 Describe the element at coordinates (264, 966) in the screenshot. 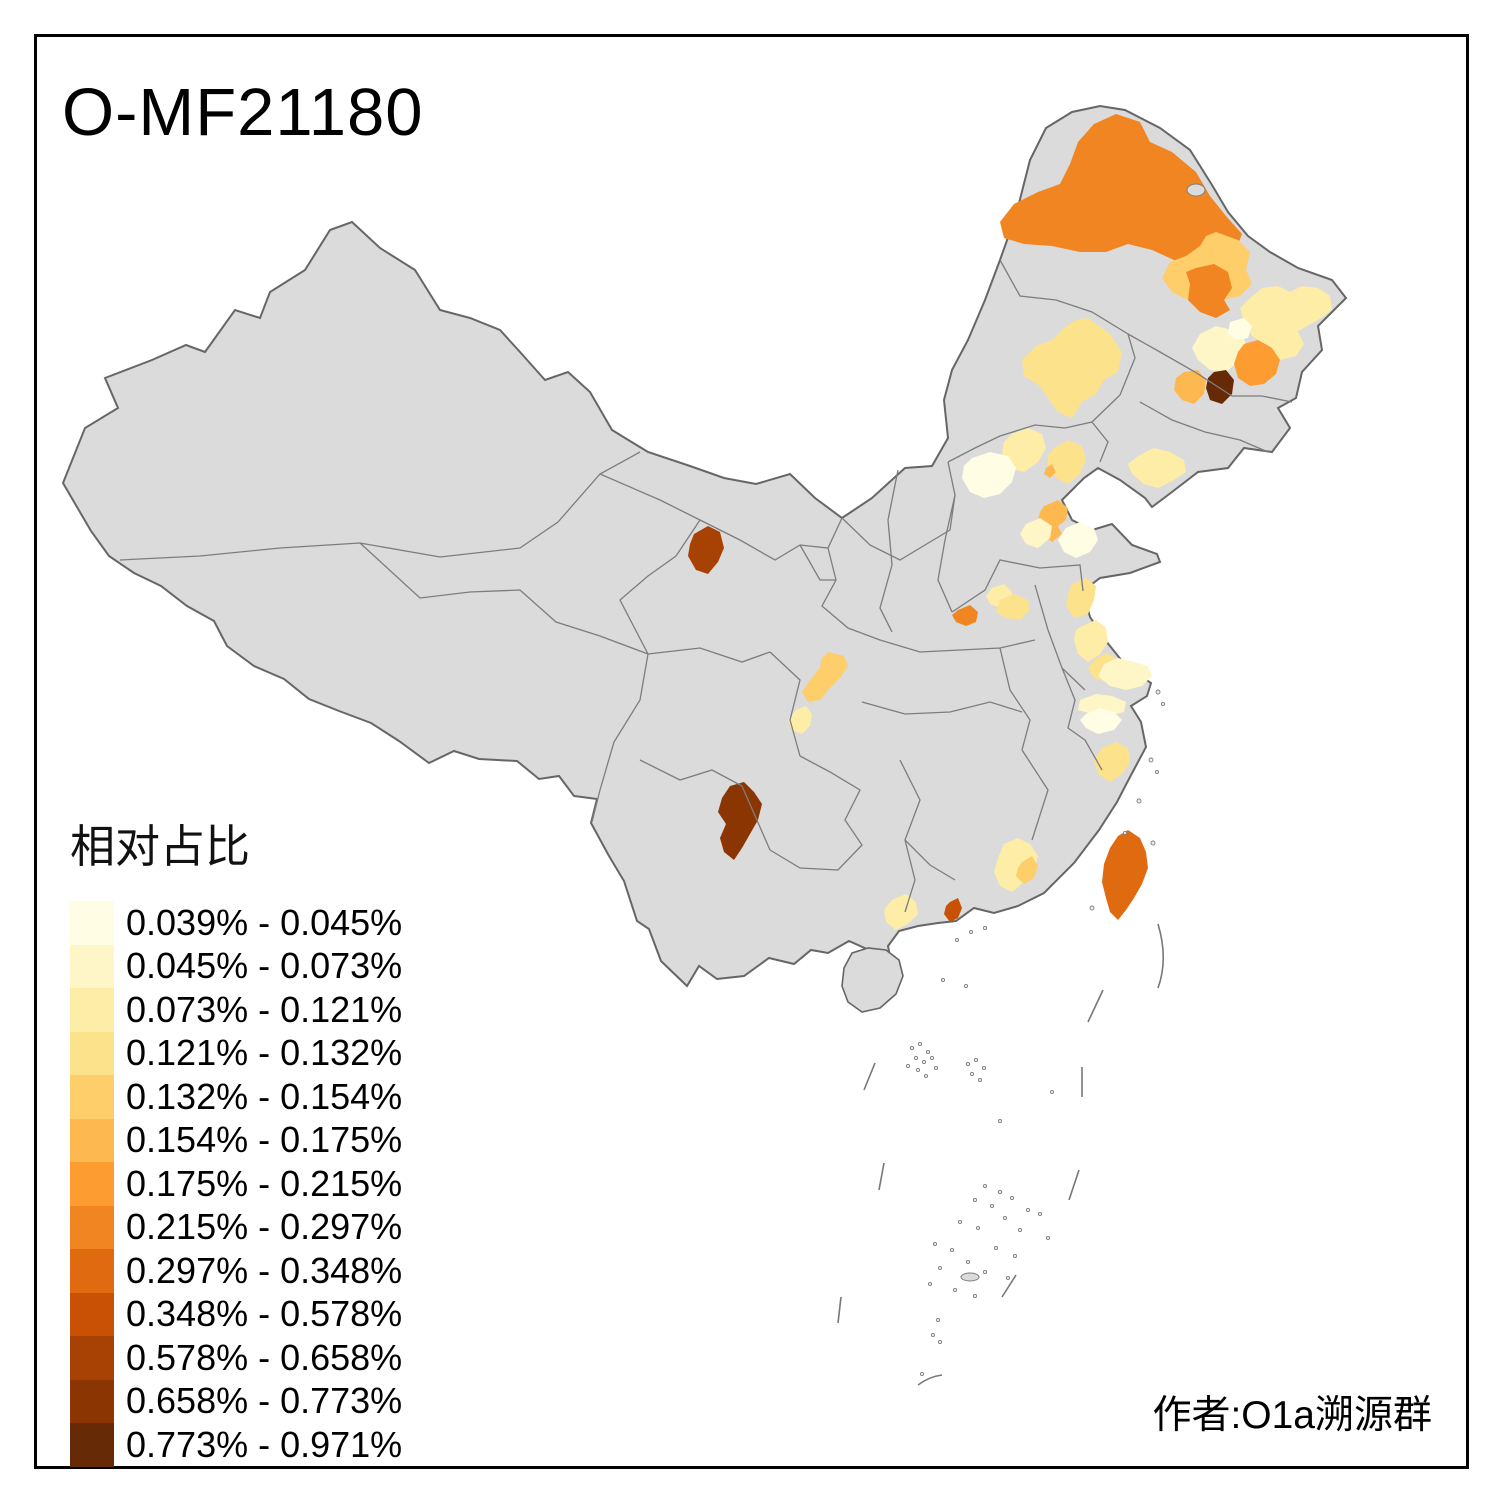

I see `legend-label: 0.045% - 0.073%` at that location.